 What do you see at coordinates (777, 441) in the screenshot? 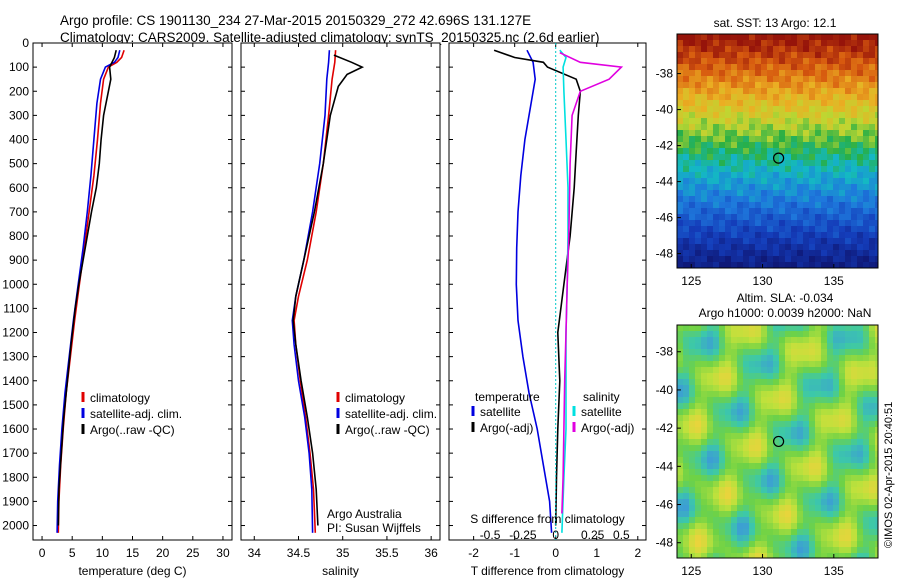
I see `sla-map-heatmap-cells` at bounding box center [777, 441].